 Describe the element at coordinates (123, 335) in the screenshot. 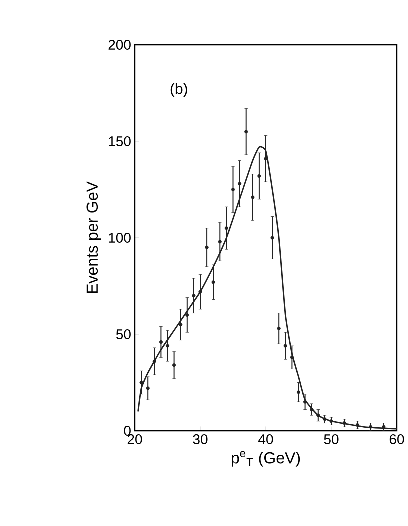

I see `y-tick-label: 50` at that location.